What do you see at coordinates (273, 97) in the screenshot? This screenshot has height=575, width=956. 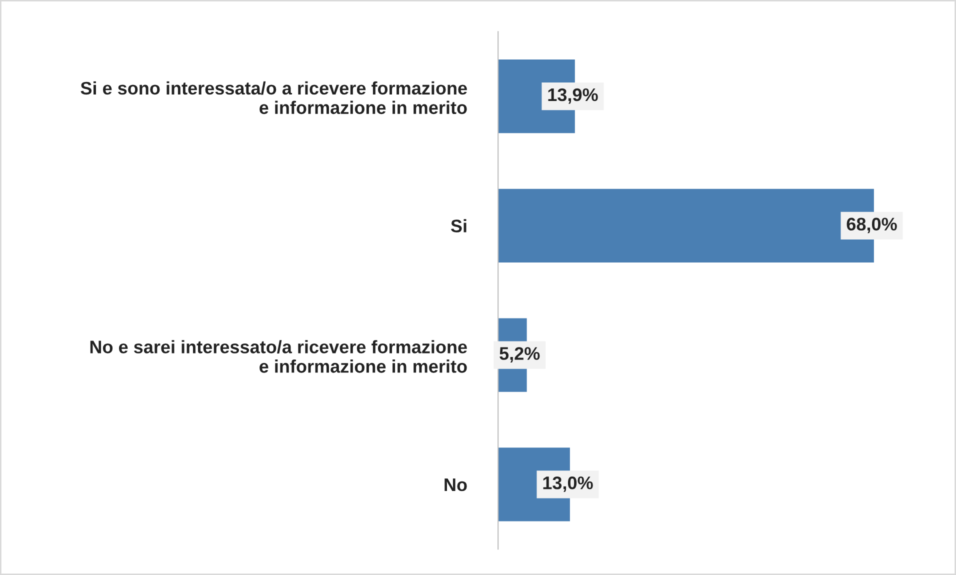 I see `y-tick-label: Si e sono interessata/o a ricevere formazione e informazione in merito` at bounding box center [273, 97].